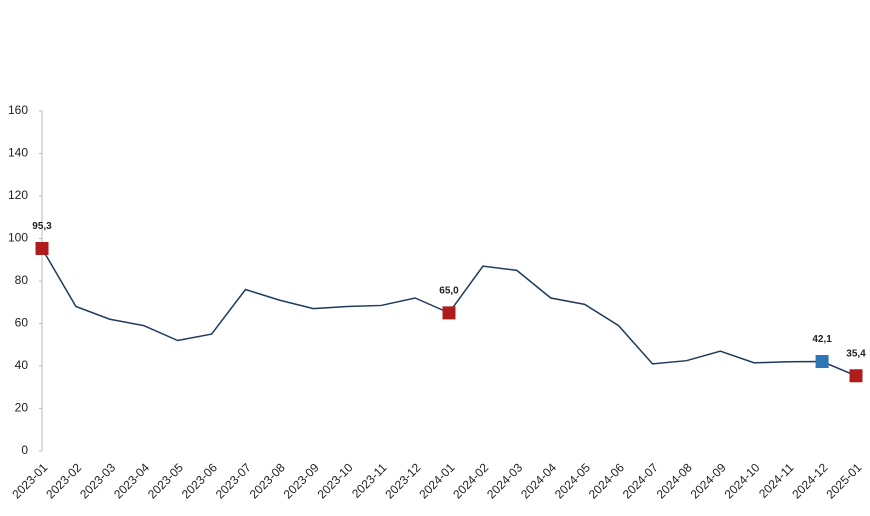 The width and height of the screenshot is (870, 516). Describe the element at coordinates (42, 226) in the screenshot. I see `value-label: 95,3` at that location.